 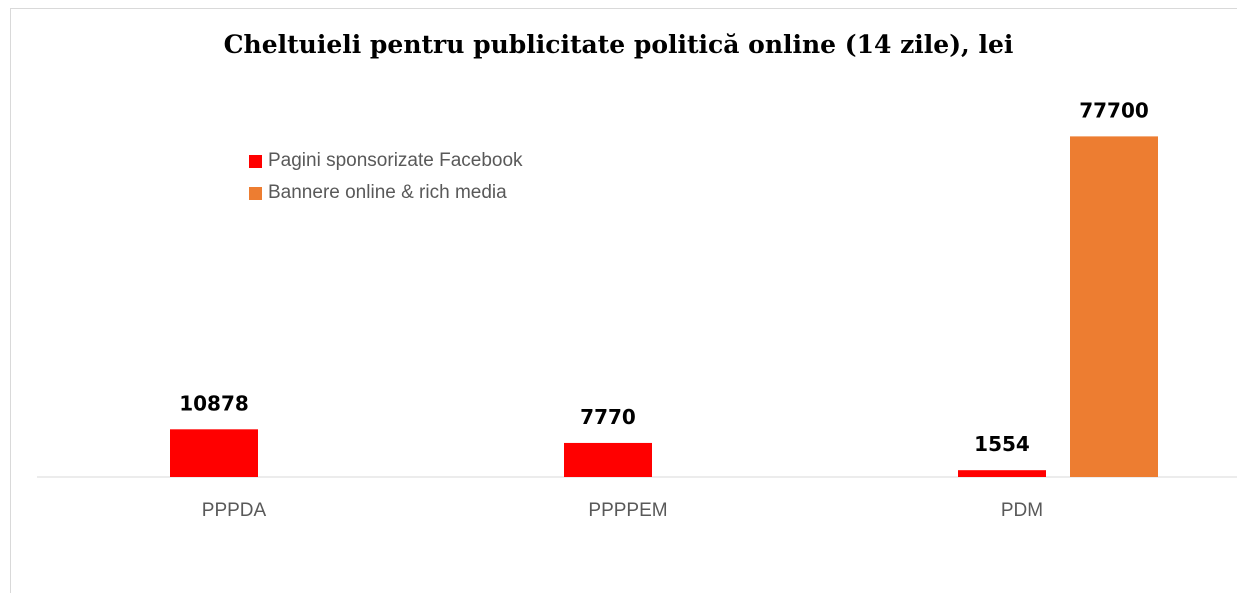 What do you see at coordinates (1114, 110) in the screenshot?
I see `data-label-series2-pdm: 77700` at bounding box center [1114, 110].